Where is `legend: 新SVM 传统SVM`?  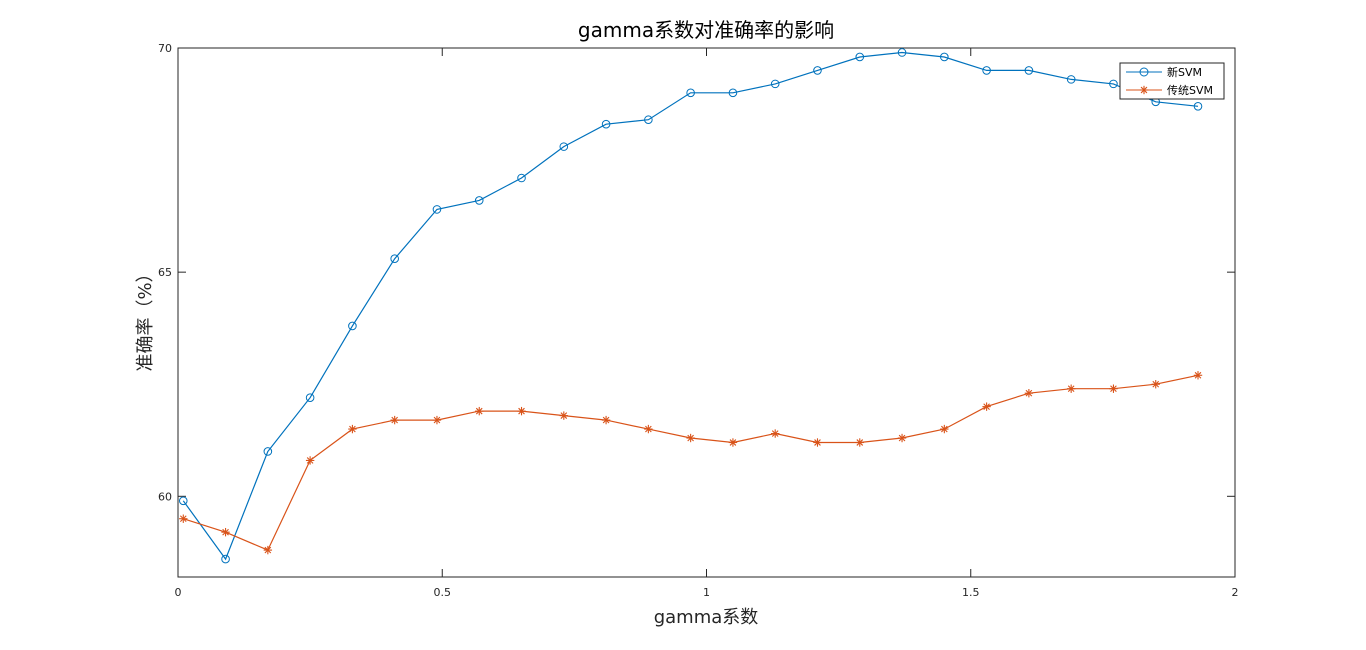
legend: 新SVM 传统SVM is located at coordinates (1172, 81).